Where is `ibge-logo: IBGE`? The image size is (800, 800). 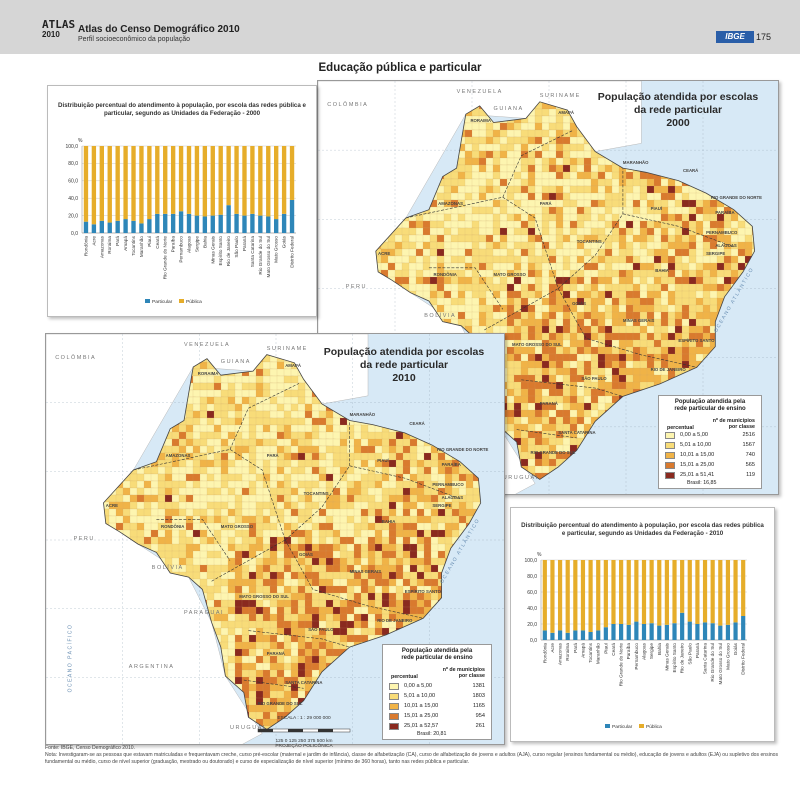
ibge-logo: IBGE is located at coordinates (735, 37).